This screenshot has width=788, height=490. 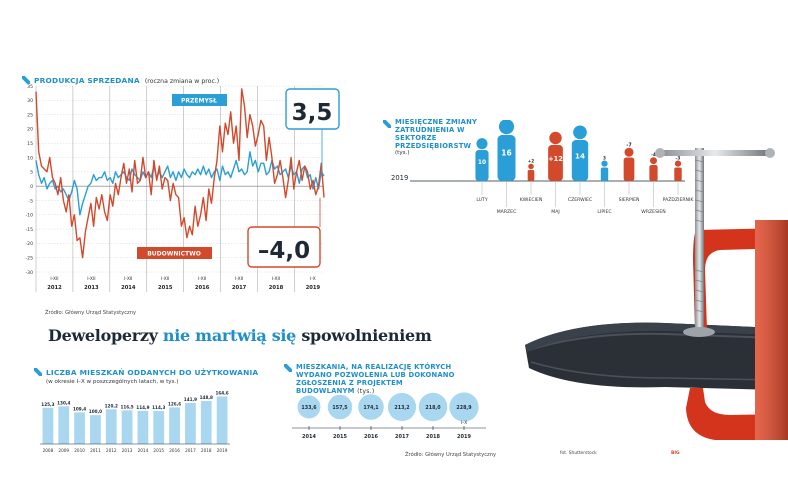 I want to click on category-label: 2015, so click(x=158, y=450).